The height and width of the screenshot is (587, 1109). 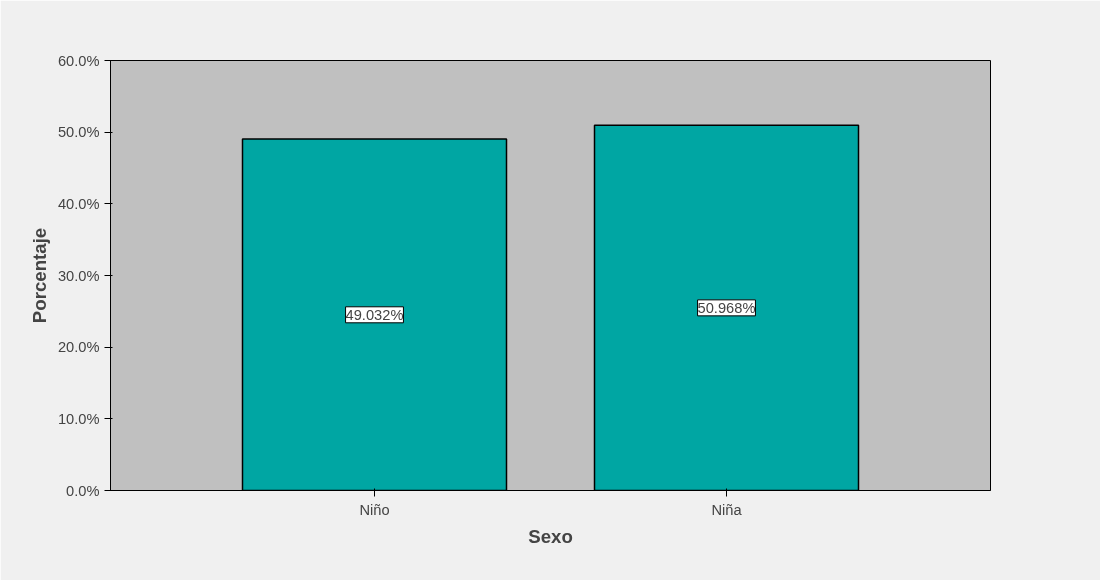 What do you see at coordinates (374, 509) in the screenshot?
I see `x-tick-label: Niño` at bounding box center [374, 509].